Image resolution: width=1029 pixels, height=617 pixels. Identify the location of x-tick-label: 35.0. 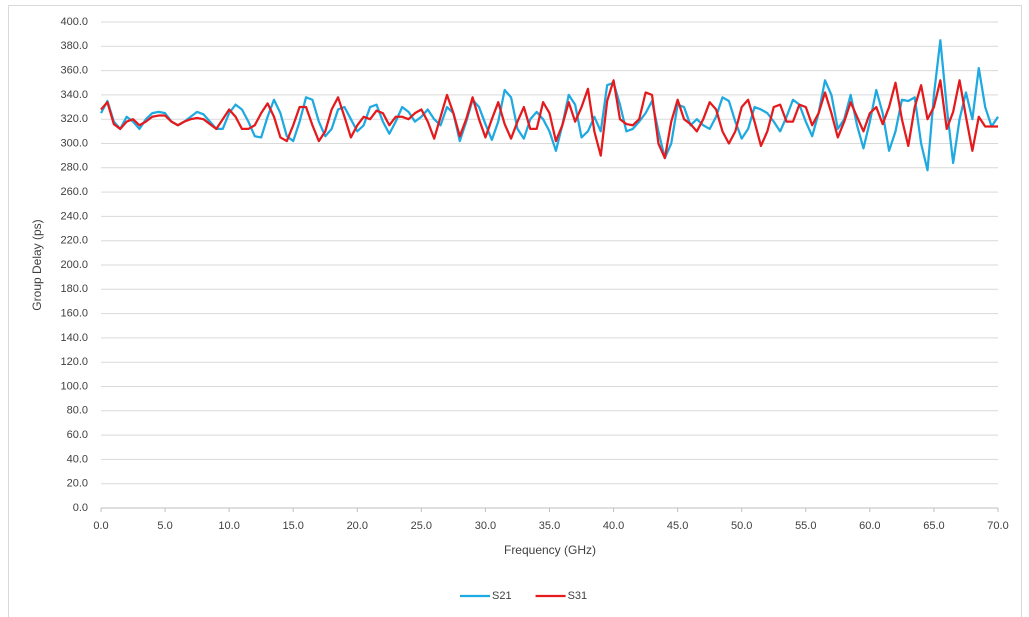
(549, 526).